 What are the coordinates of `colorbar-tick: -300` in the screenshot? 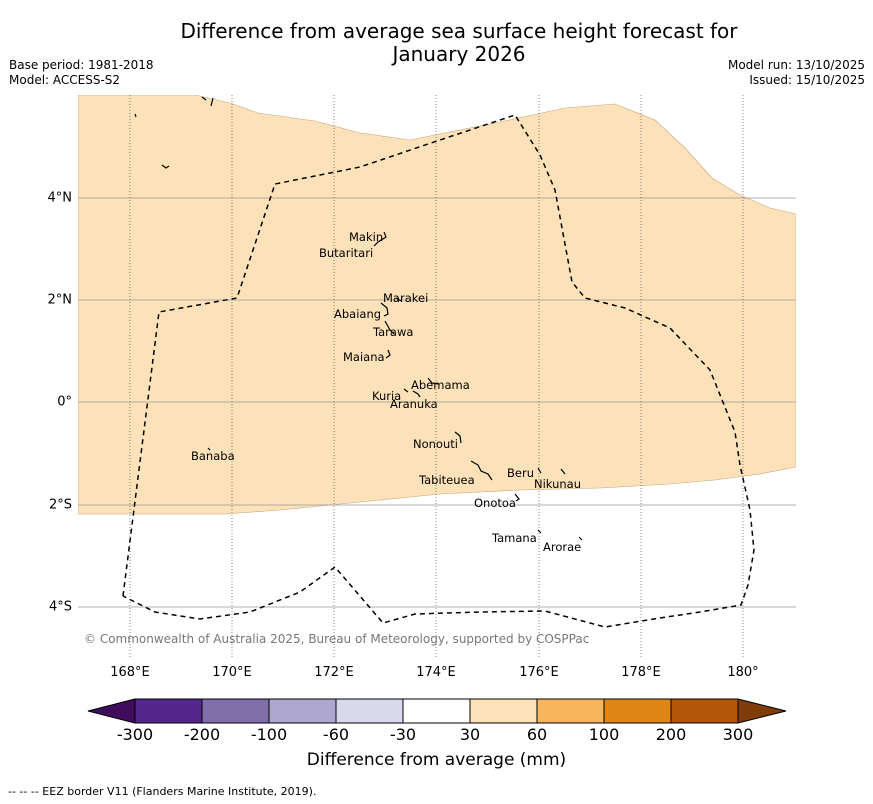 It's located at (135, 734).